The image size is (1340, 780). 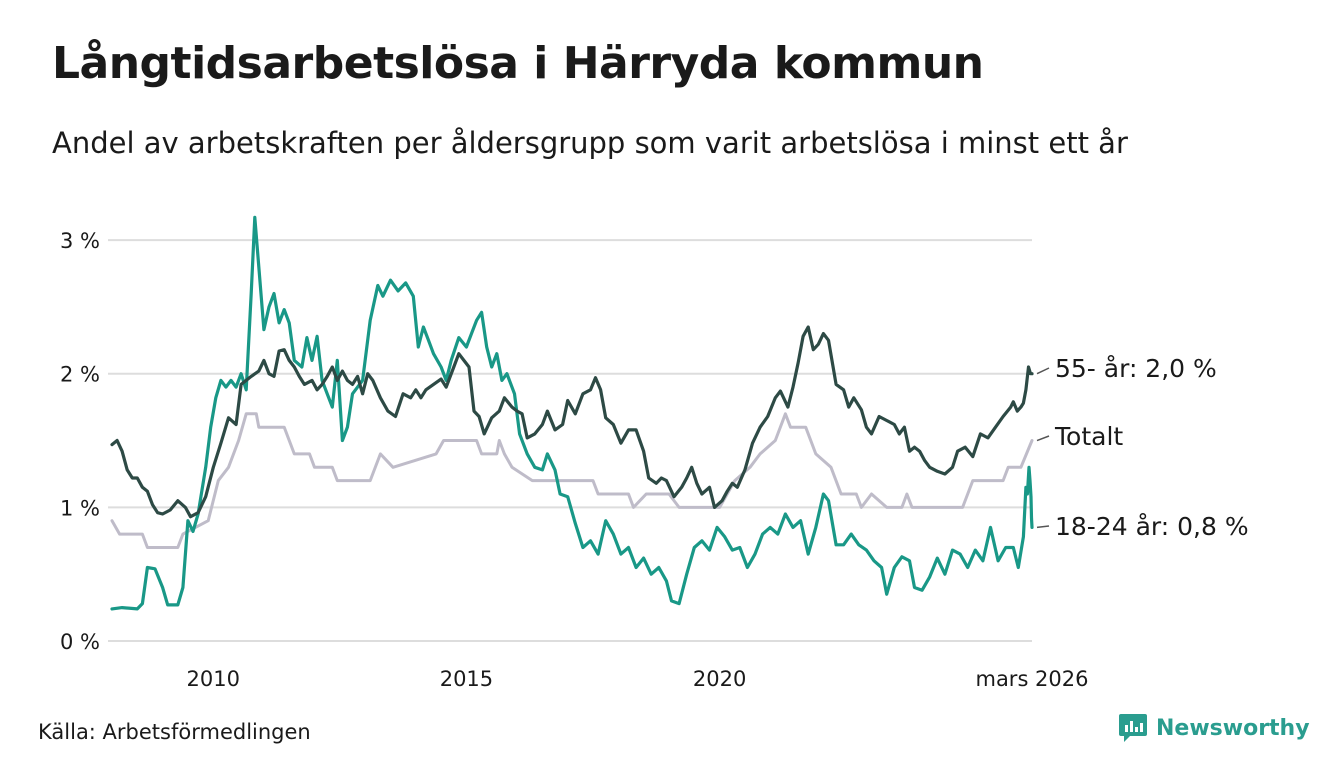 I want to click on x-axis-labels: 2010 2015 2020 mars 2026, so click(x=638, y=679).